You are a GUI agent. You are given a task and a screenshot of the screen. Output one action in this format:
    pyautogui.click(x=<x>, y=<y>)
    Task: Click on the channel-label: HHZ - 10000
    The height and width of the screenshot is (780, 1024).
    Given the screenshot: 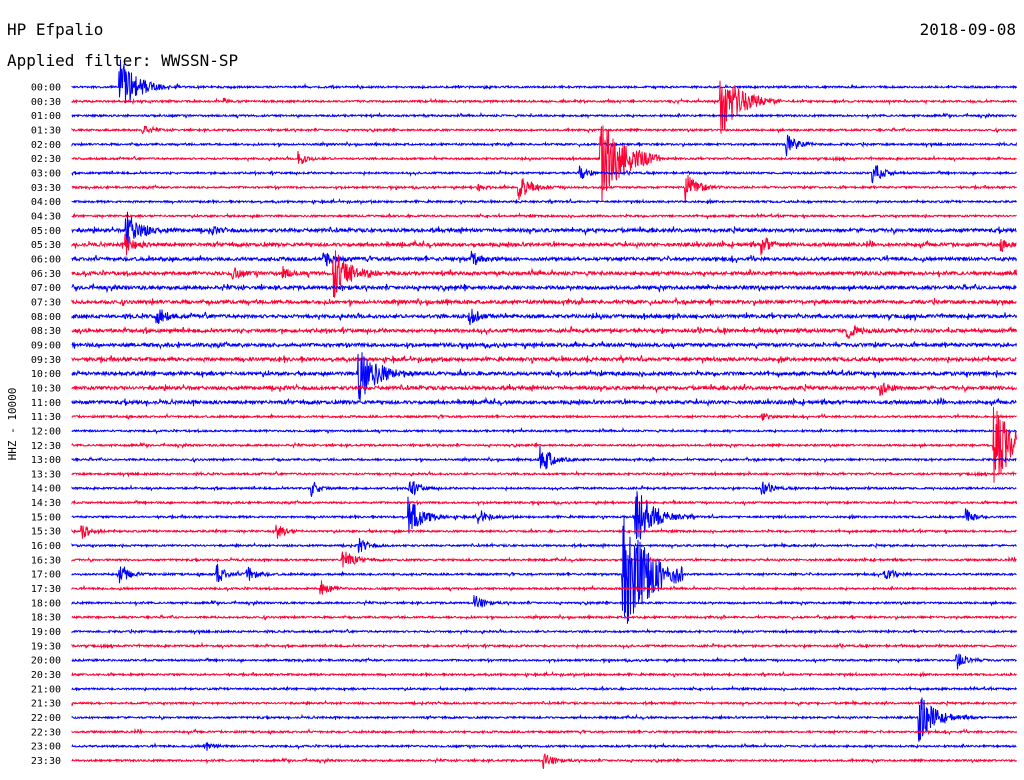 What is the action you would take?
    pyautogui.click(x=12, y=424)
    